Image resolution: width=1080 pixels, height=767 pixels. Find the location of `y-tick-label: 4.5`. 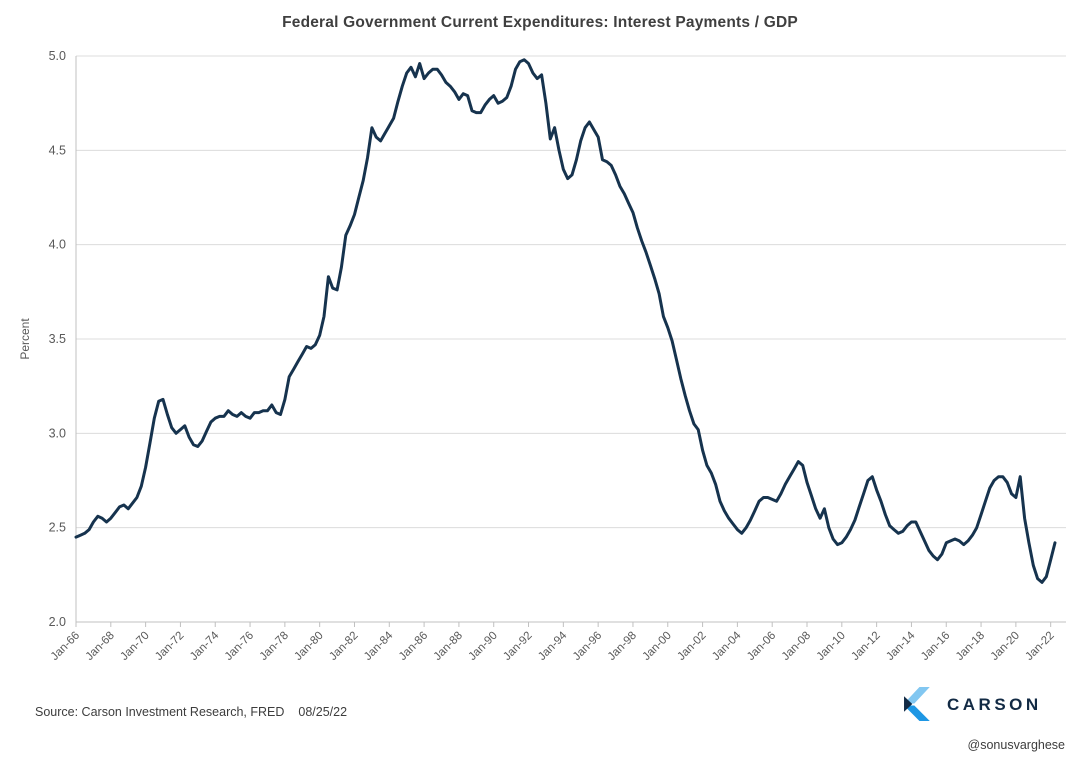

y-tick-label: 4.5 is located at coordinates (57, 150).